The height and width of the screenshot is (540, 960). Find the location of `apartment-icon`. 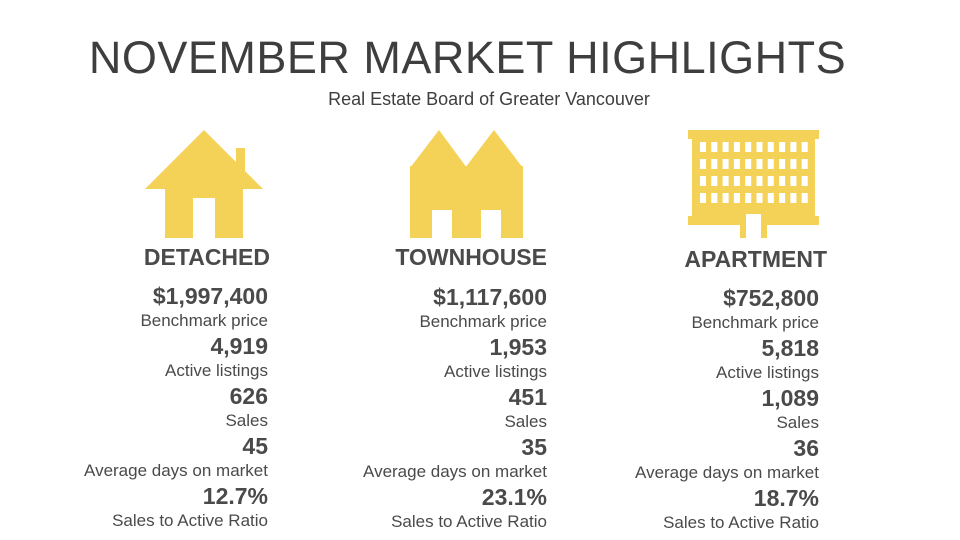

apartment-icon is located at coordinates (753, 184).